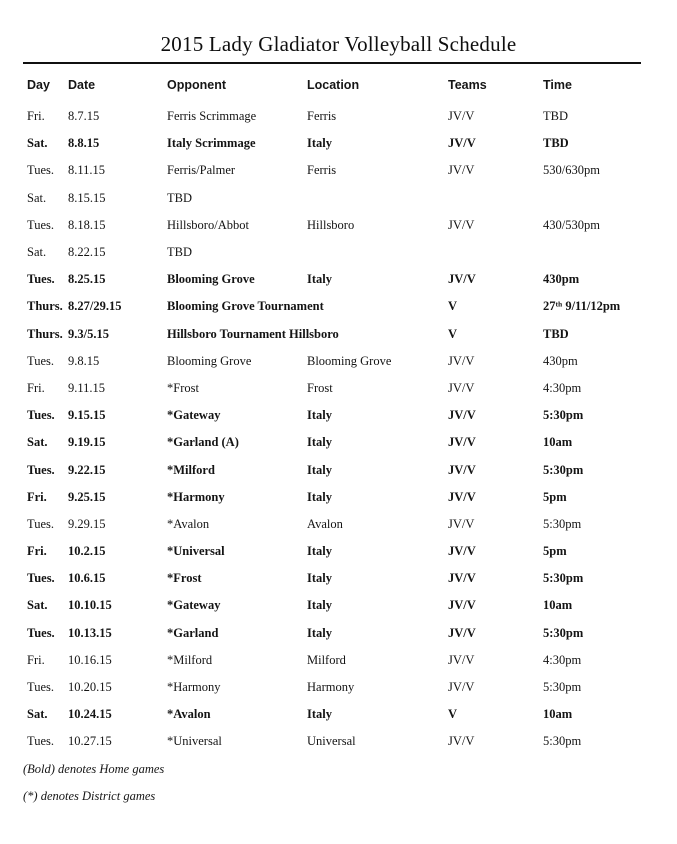  I want to click on cell-opponent: Ferris Scrimmage, so click(212, 116).